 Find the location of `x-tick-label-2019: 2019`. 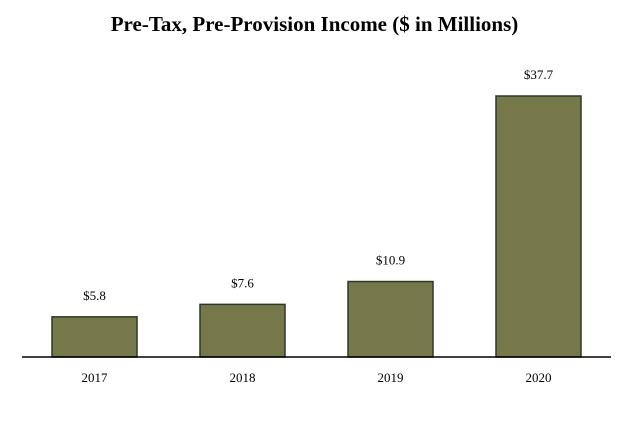

x-tick-label-2019: 2019 is located at coordinates (391, 377).